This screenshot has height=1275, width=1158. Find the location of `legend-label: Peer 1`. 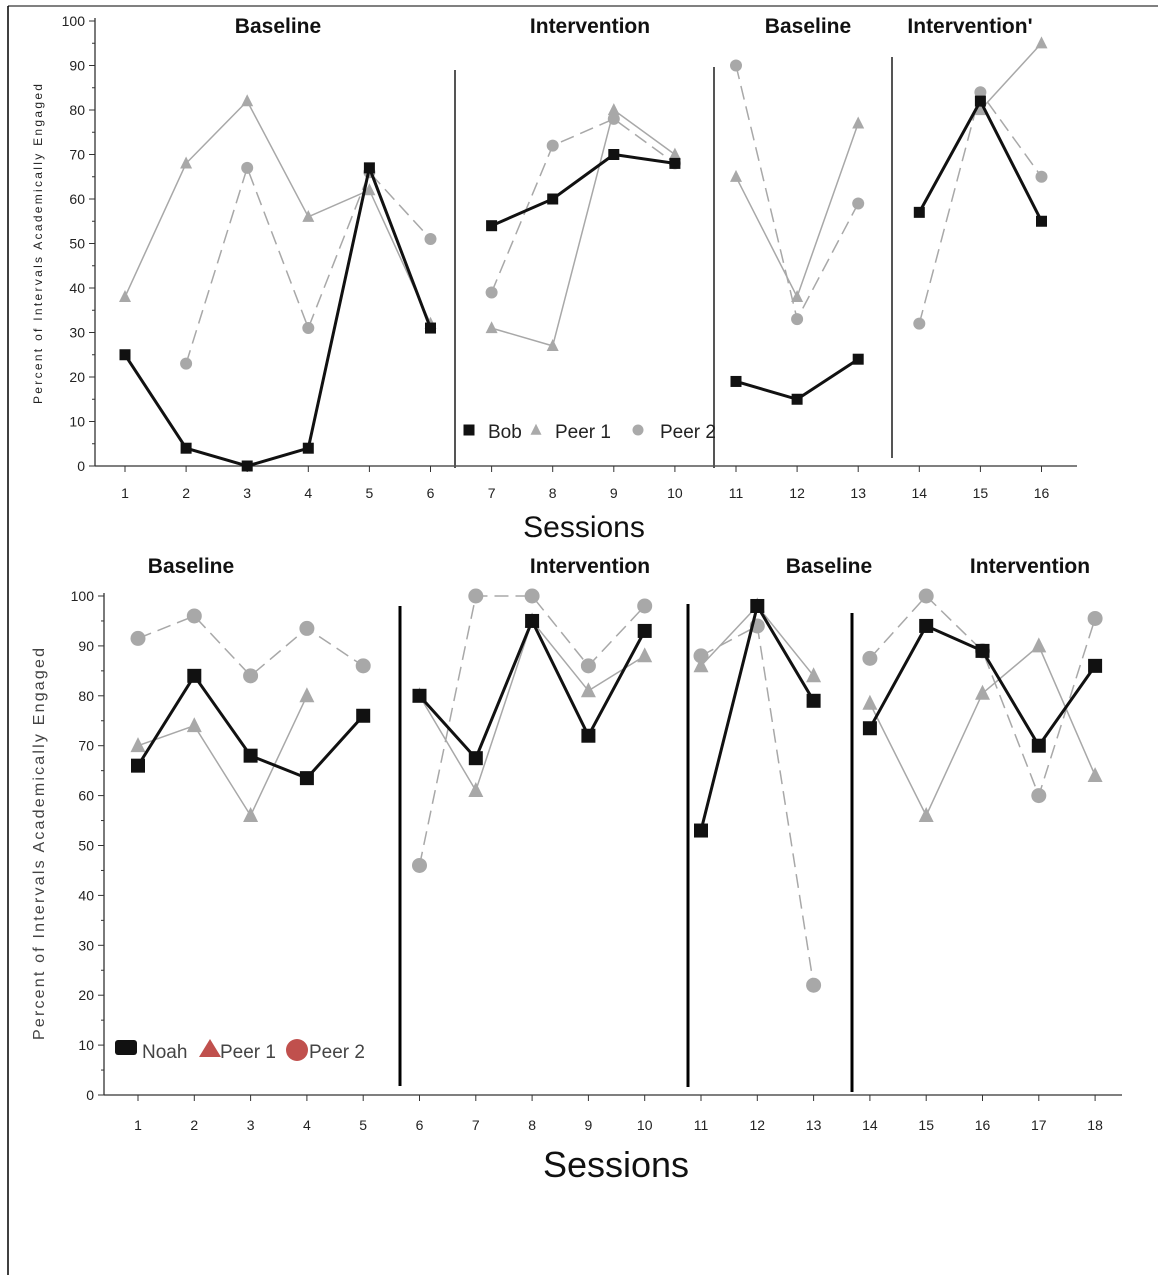

legend-label: Peer 1 is located at coordinates (248, 1052).